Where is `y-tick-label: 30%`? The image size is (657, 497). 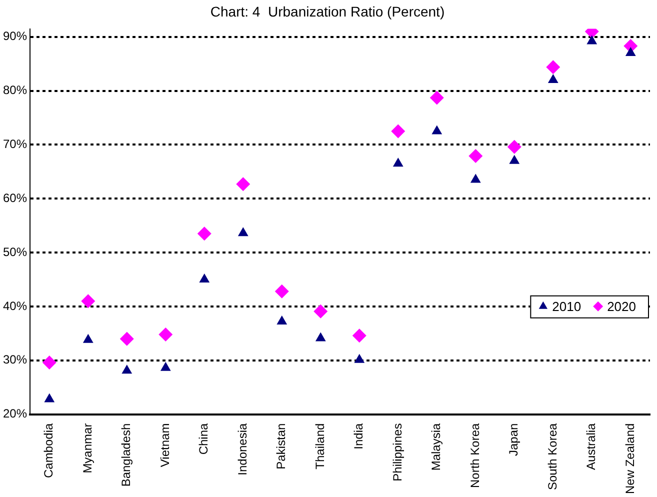 y-tick-label: 30% is located at coordinates (15, 359).